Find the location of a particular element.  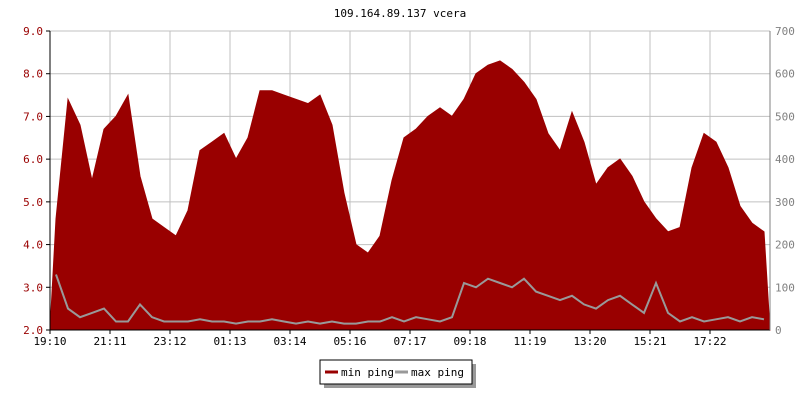

series-line-max-ping is located at coordinates (410, 299).